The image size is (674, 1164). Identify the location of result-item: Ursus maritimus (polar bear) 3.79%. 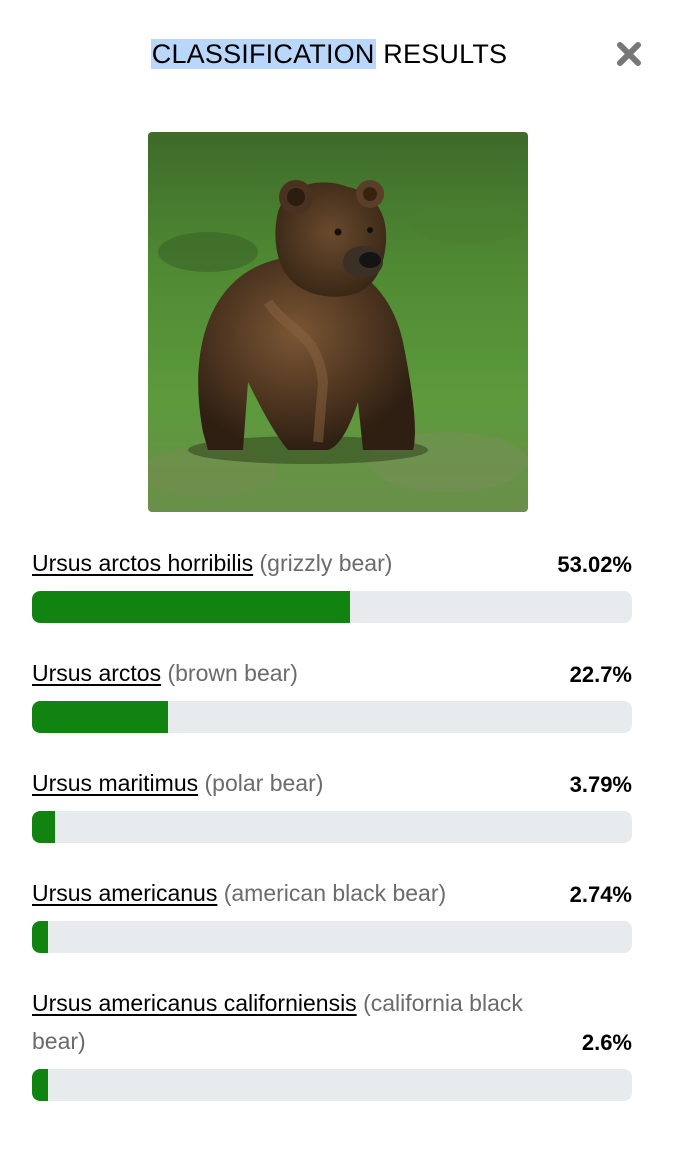
(332, 819).